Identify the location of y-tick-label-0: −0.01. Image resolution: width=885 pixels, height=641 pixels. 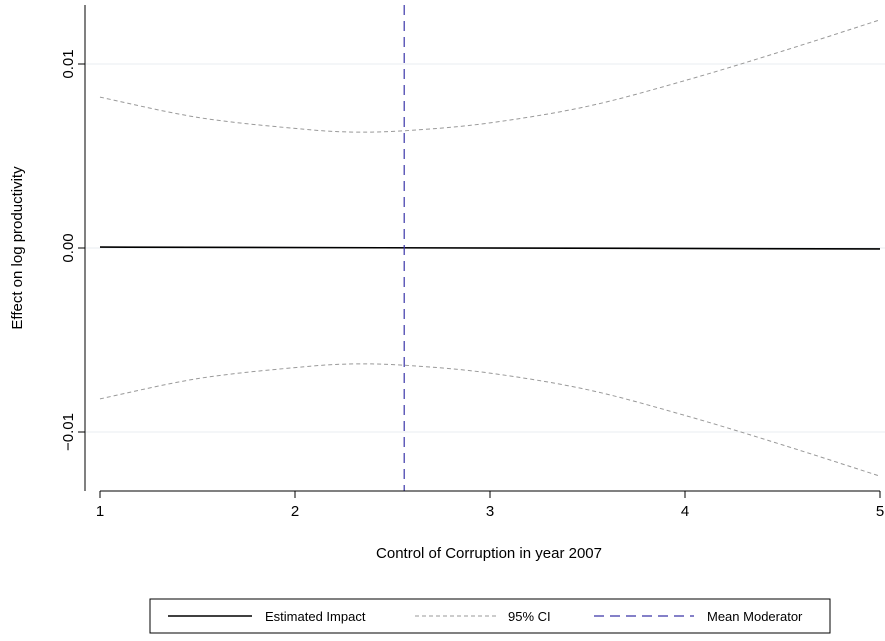
(68, 432).